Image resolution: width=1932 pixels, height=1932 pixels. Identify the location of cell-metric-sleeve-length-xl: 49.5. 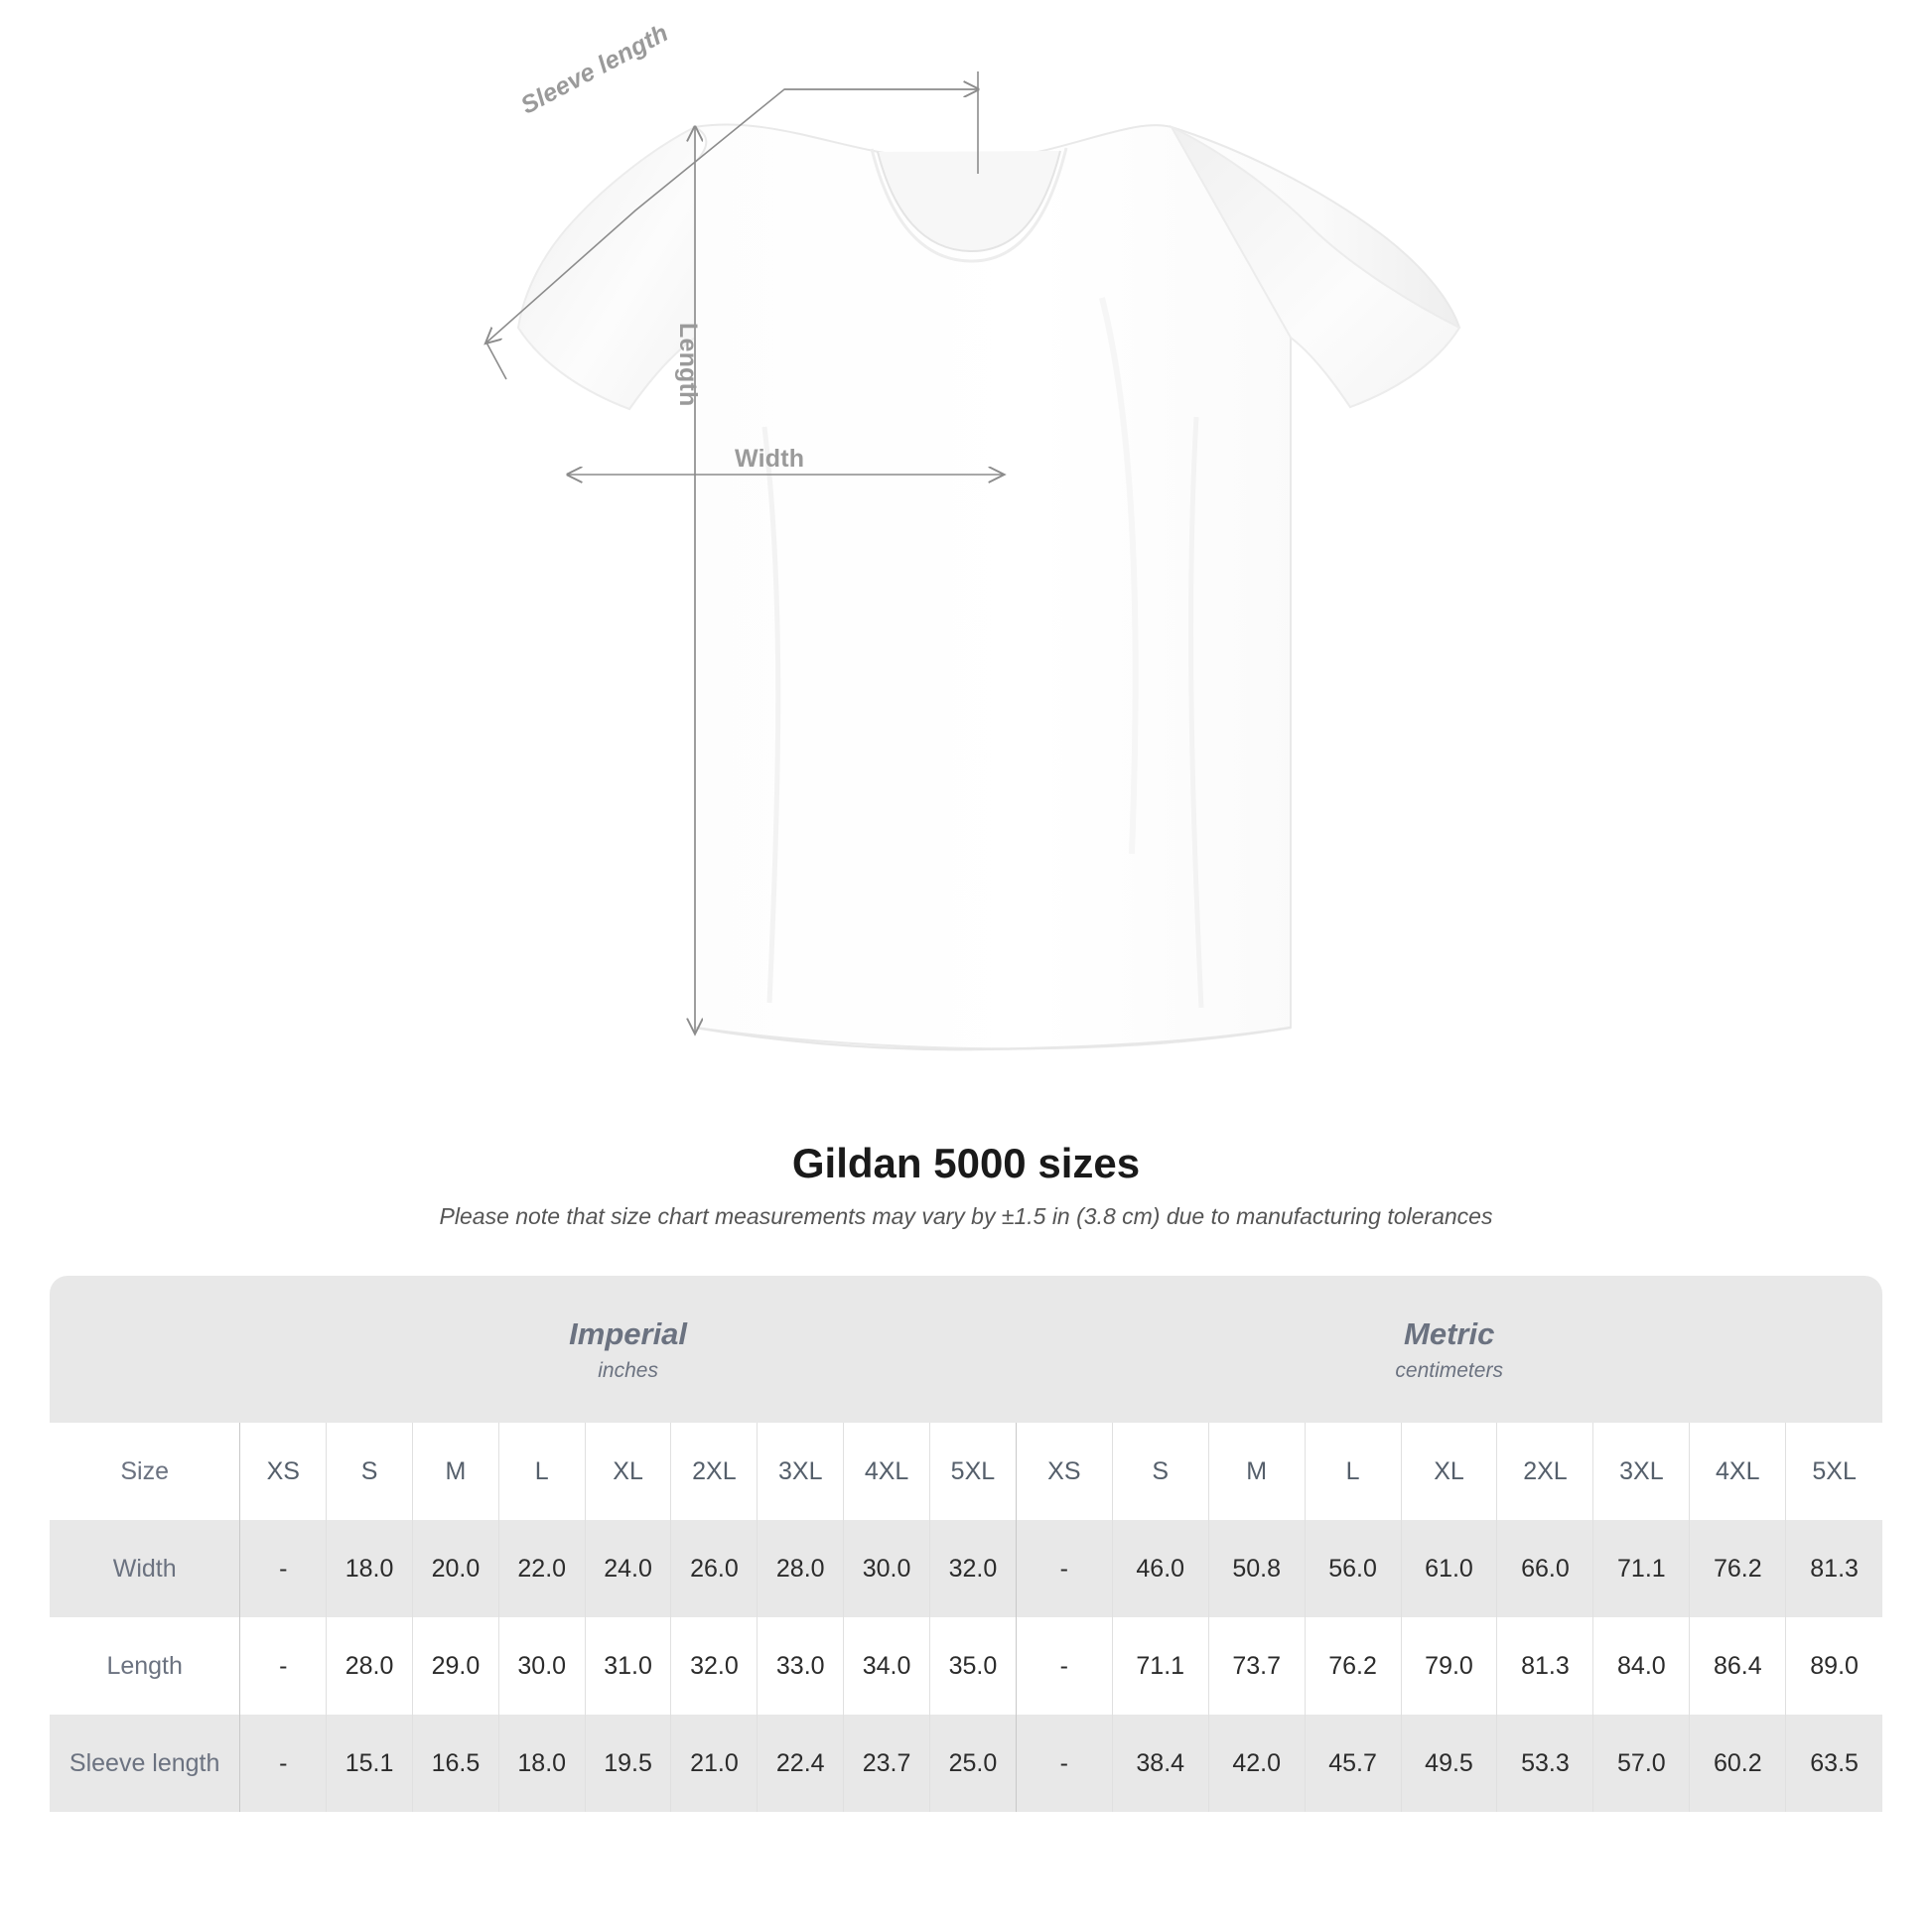
(1448, 1764).